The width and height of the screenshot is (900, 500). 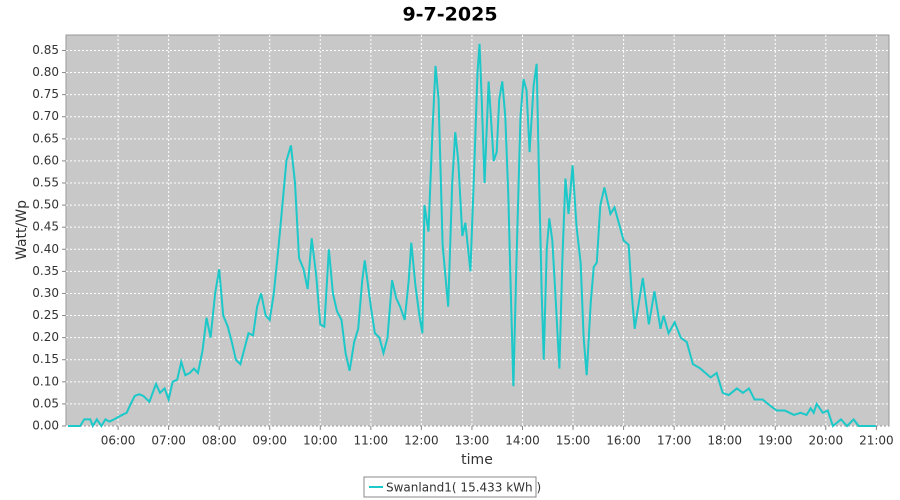 I want to click on y-tick-label: 0.00, so click(x=45, y=426).